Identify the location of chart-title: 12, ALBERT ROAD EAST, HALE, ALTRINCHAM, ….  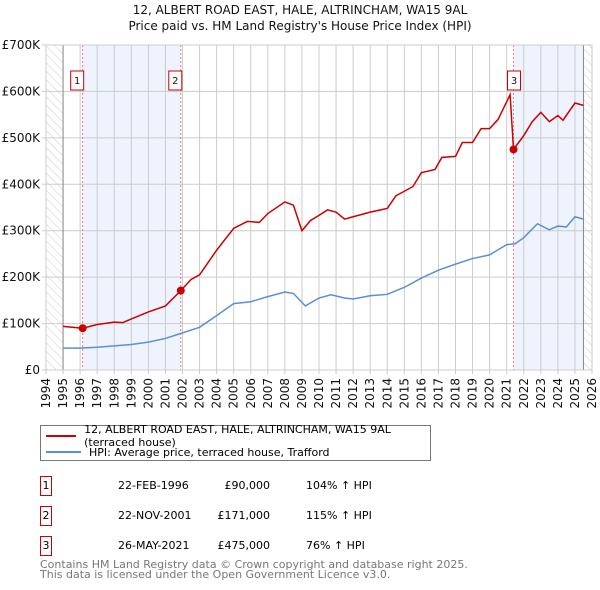
(300, 10).